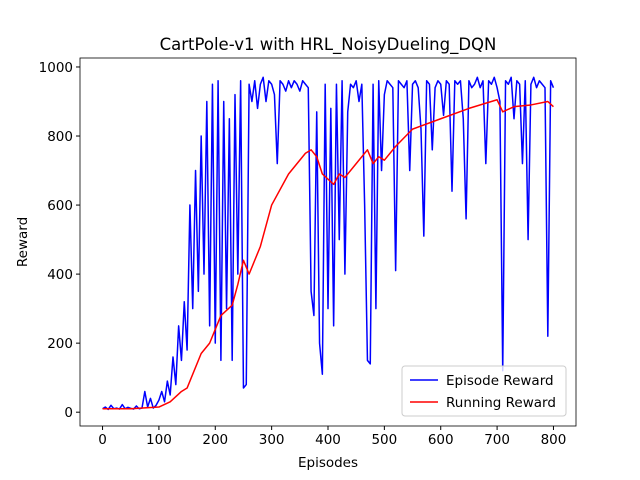 The image size is (640, 480). Describe the element at coordinates (500, 381) in the screenshot. I see `legend-label: Episode Reward` at that location.